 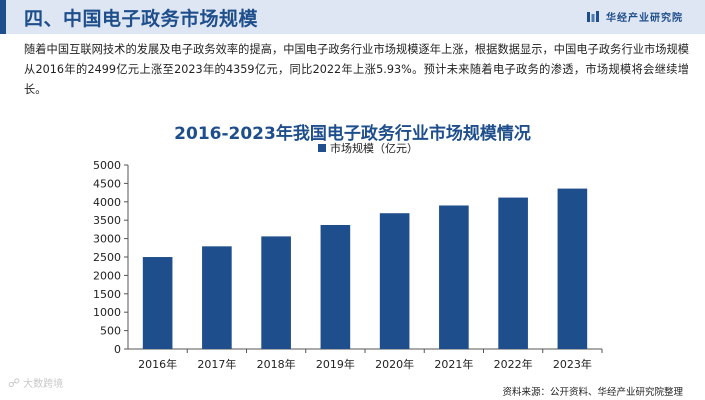 I want to click on chart-legend: 市场规模（亿元）, so click(x=368, y=148).